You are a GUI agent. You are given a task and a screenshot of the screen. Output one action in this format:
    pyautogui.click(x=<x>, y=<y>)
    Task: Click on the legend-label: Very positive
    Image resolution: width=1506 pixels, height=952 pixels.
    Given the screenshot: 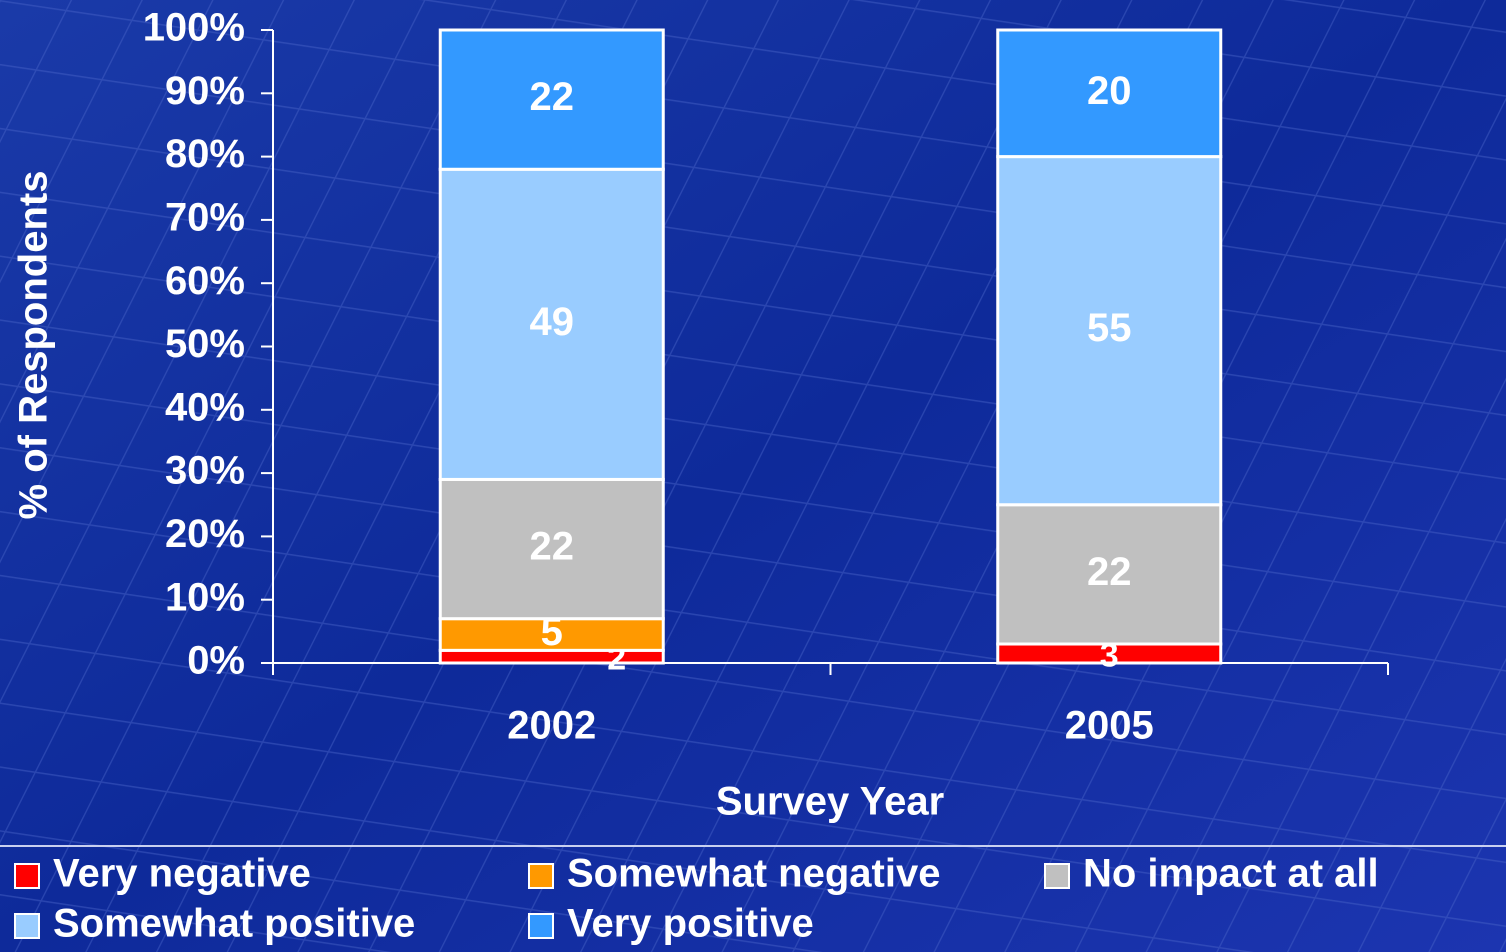 What is the action you would take?
    pyautogui.click(x=690, y=924)
    